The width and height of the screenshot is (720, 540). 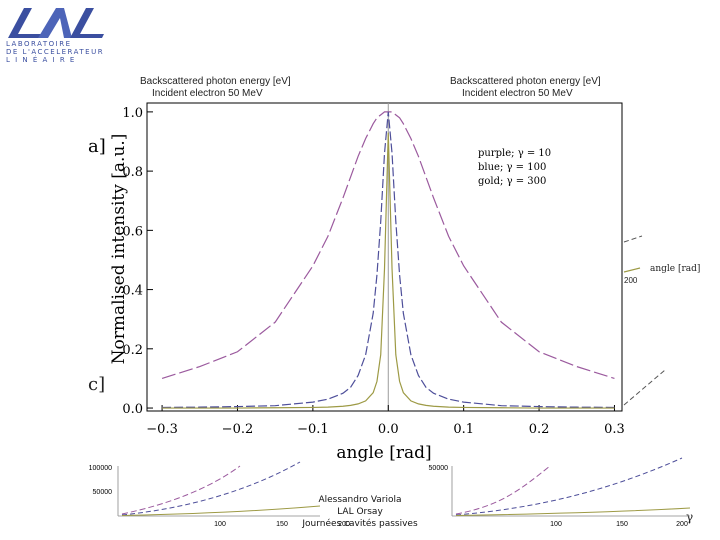 What do you see at coordinates (97, 384) in the screenshot?
I see `panel-label-c: c]` at bounding box center [97, 384].